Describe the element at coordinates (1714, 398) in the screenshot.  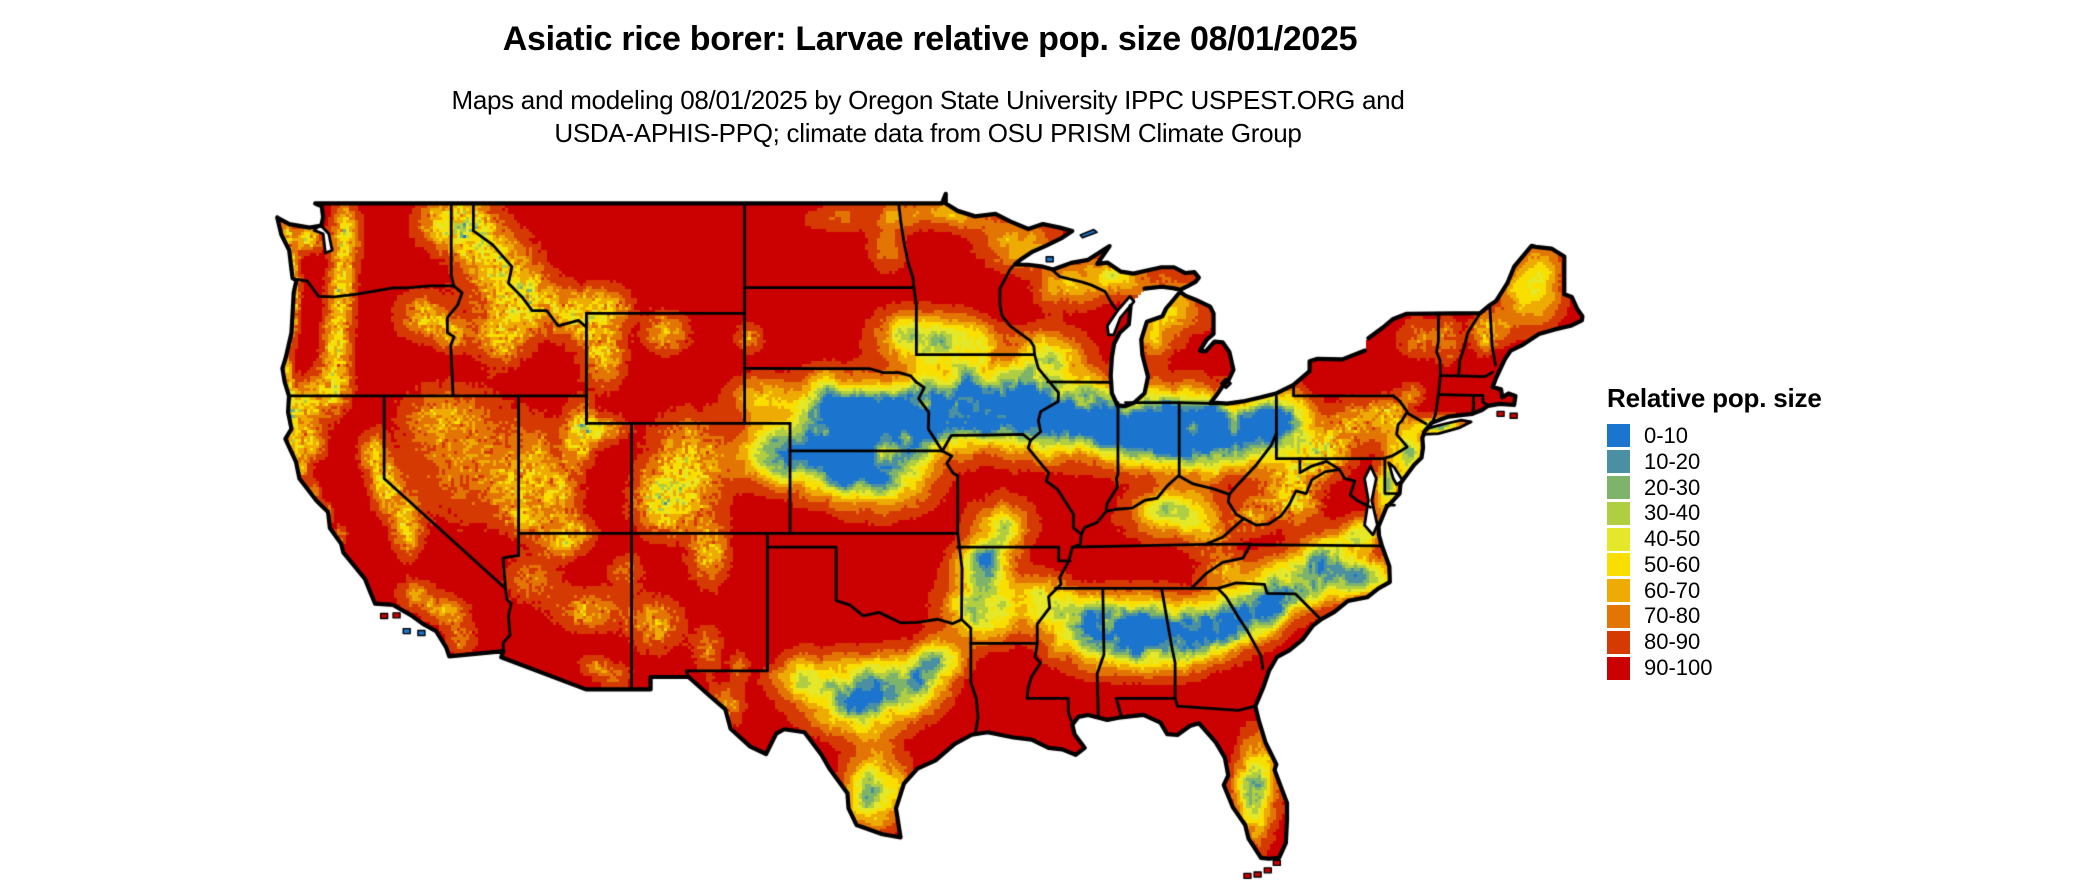
I see `legend-title: Relative pop. size` at that location.